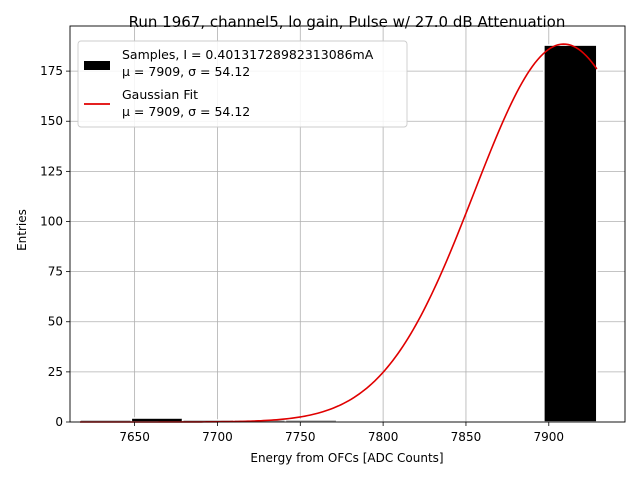 The height and width of the screenshot is (480, 640). Describe the element at coordinates (186, 71) in the screenshot. I see `legend-samples-stats: μ = 7909, σ = 54.12` at that location.